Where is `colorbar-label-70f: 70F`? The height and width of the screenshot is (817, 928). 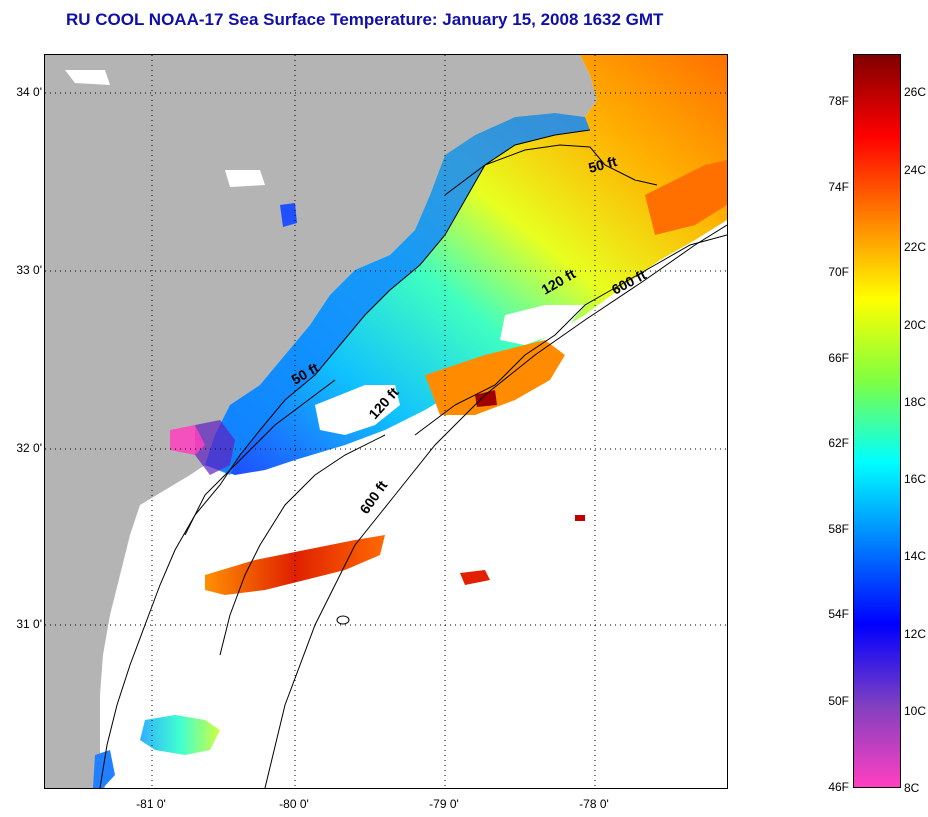
colorbar-label-70f: 70F is located at coordinates (838, 272).